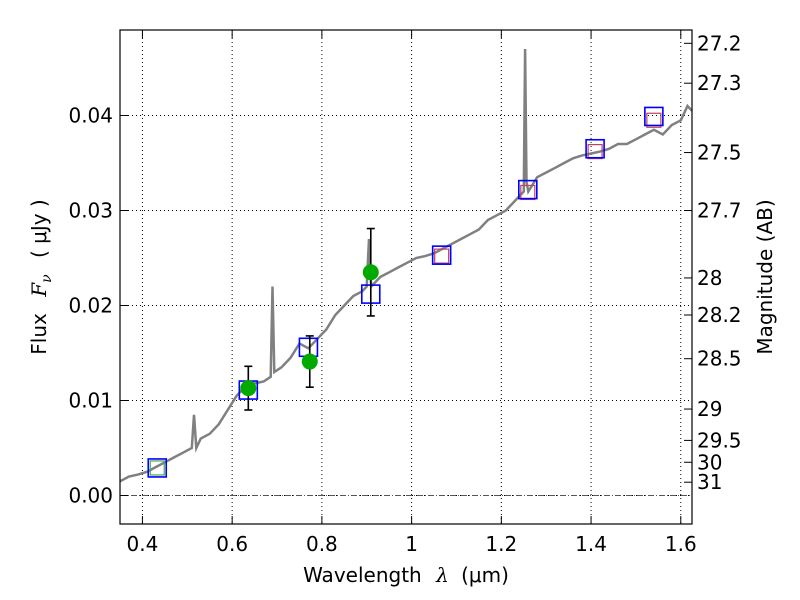 The height and width of the screenshot is (600, 800). I want to click on y2-tick-label: 31, so click(709, 482).